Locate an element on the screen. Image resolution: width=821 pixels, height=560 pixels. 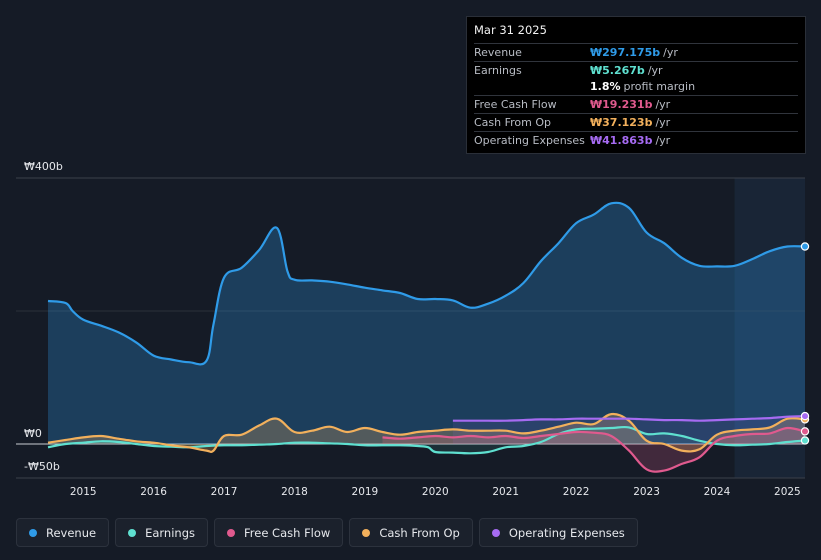
tooltip-row-cash-from-op: Cash From Op ₩37.123b /yr is located at coordinates (636, 122).